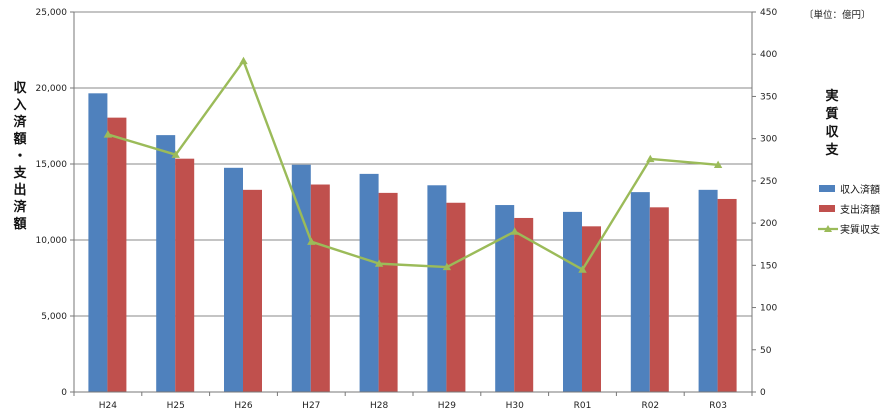 The height and width of the screenshot is (418, 890). What do you see at coordinates (768, 97) in the screenshot?
I see `right-tick-label: 350` at bounding box center [768, 97].